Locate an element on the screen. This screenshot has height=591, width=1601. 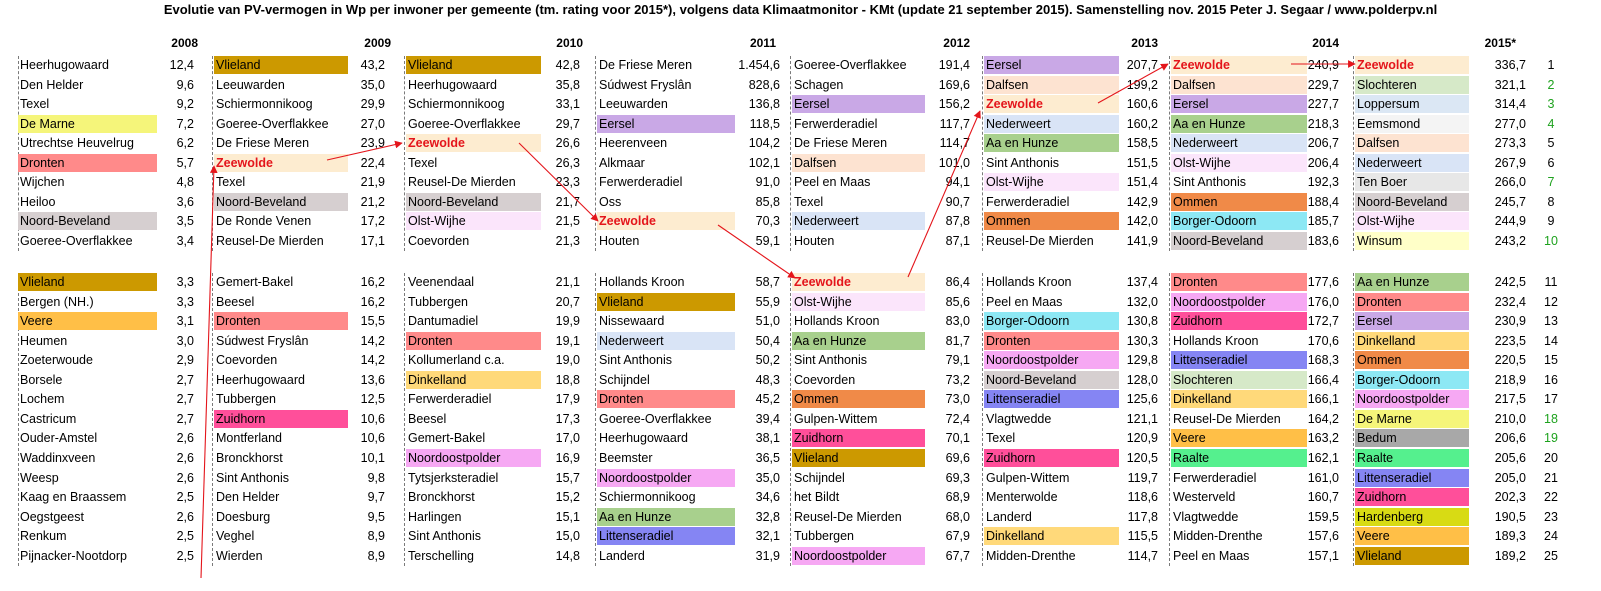
wp-per-inhabitant-value: 90,7 is located at coordinates (957, 201).